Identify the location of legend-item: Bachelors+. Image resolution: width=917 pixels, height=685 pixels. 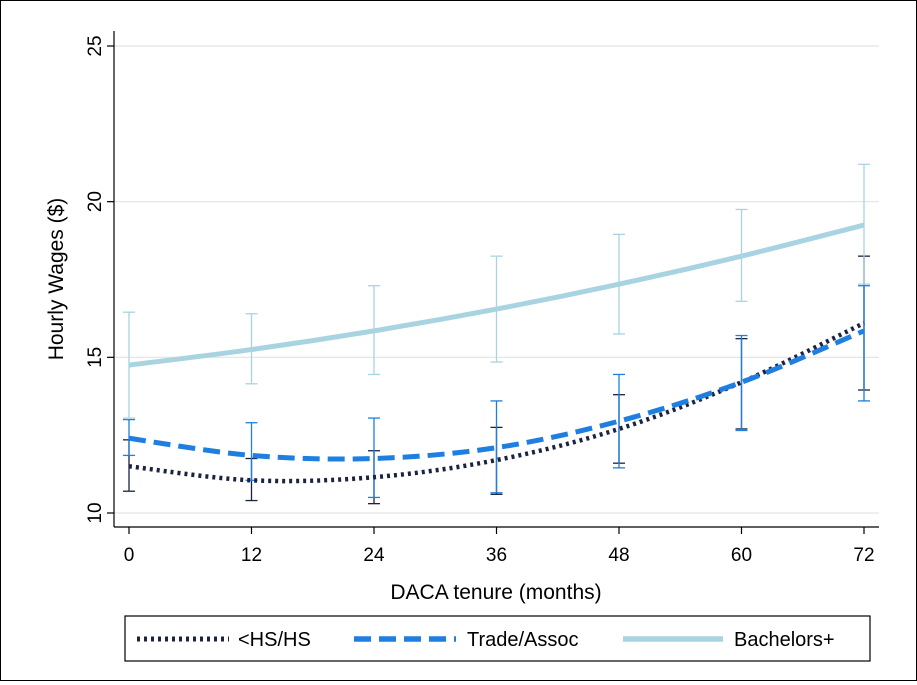
(729, 640).